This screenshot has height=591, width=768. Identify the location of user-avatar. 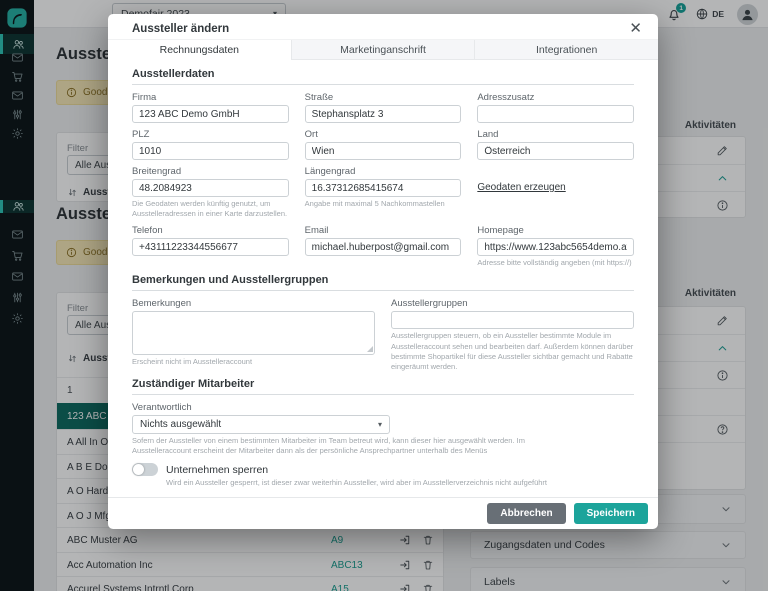
(747, 14).